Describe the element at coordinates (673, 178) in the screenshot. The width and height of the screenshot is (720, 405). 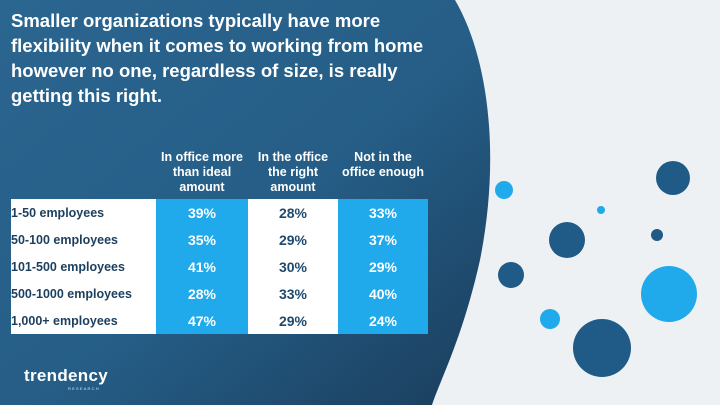
I see `dark-blue-dot-top-right` at that location.